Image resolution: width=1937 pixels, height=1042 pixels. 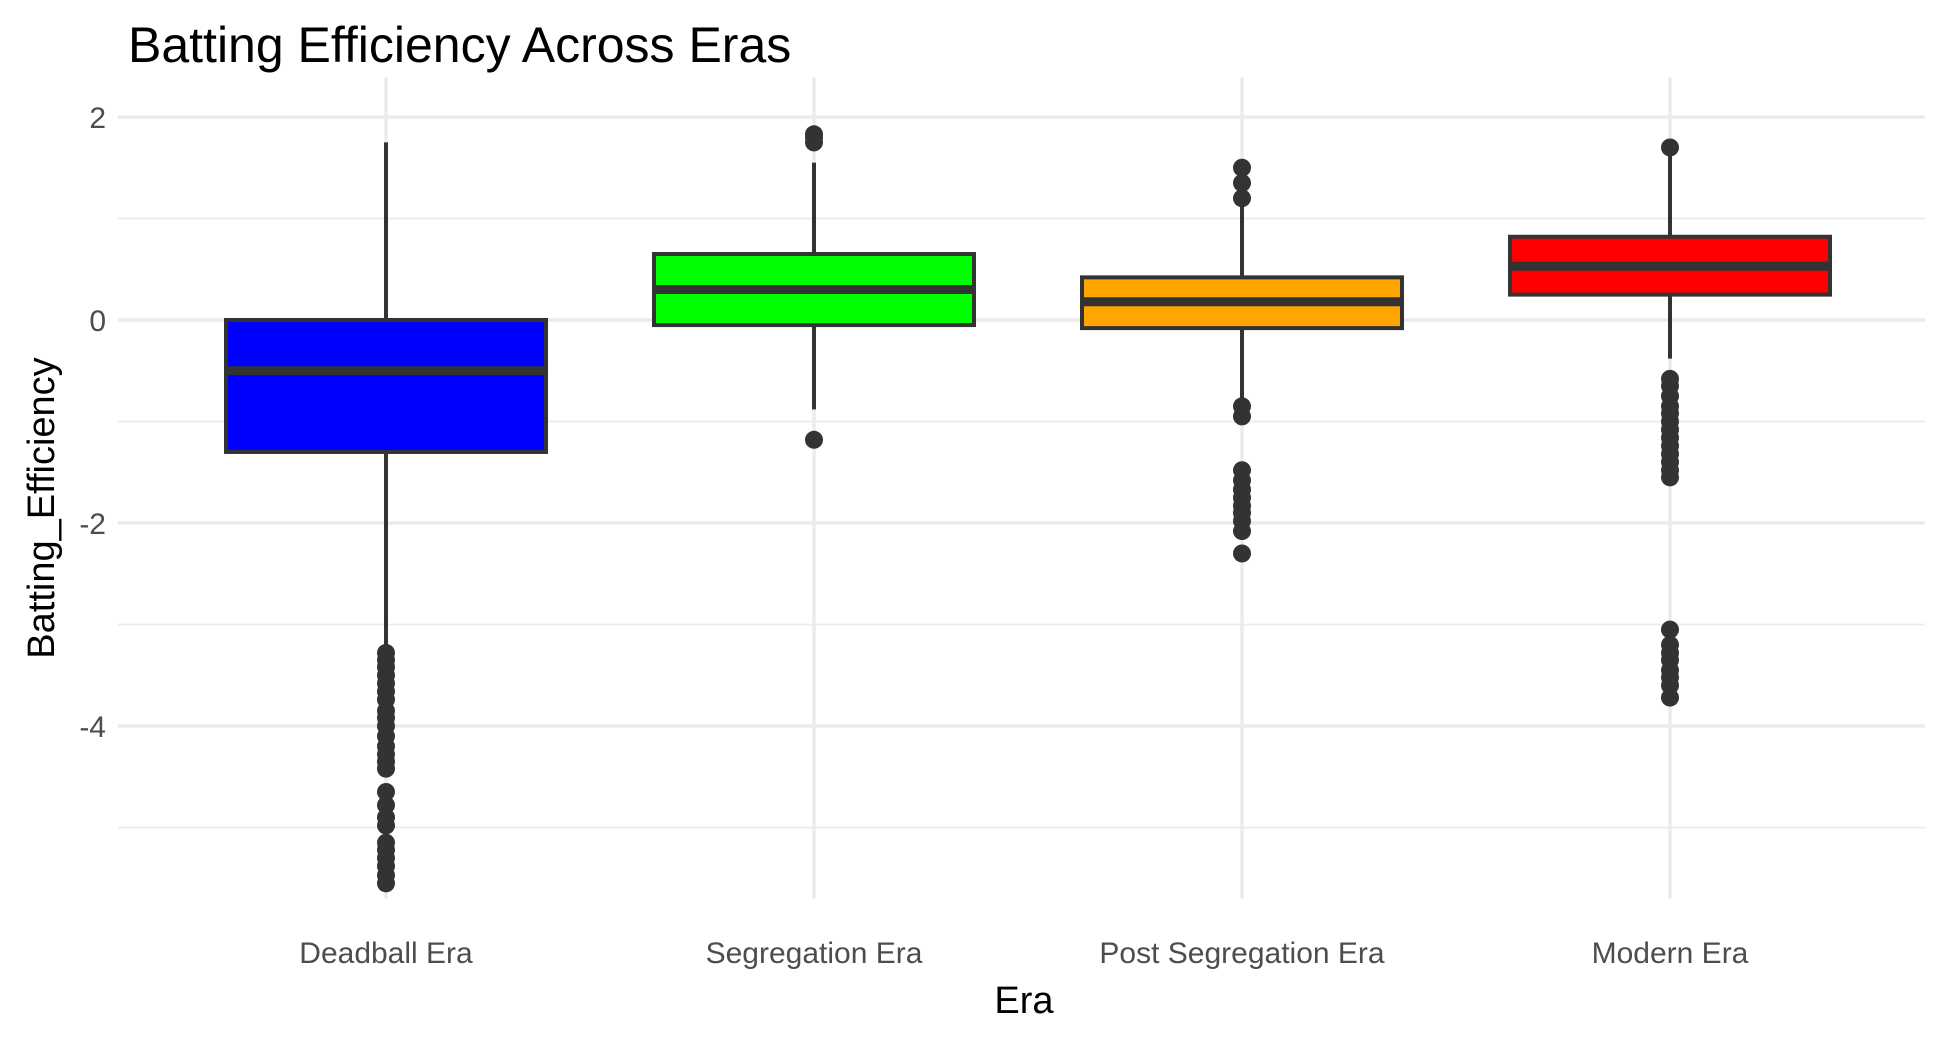 What do you see at coordinates (459, 45) in the screenshot?
I see `chart-title: Batting Efficiency Across Eras` at bounding box center [459, 45].